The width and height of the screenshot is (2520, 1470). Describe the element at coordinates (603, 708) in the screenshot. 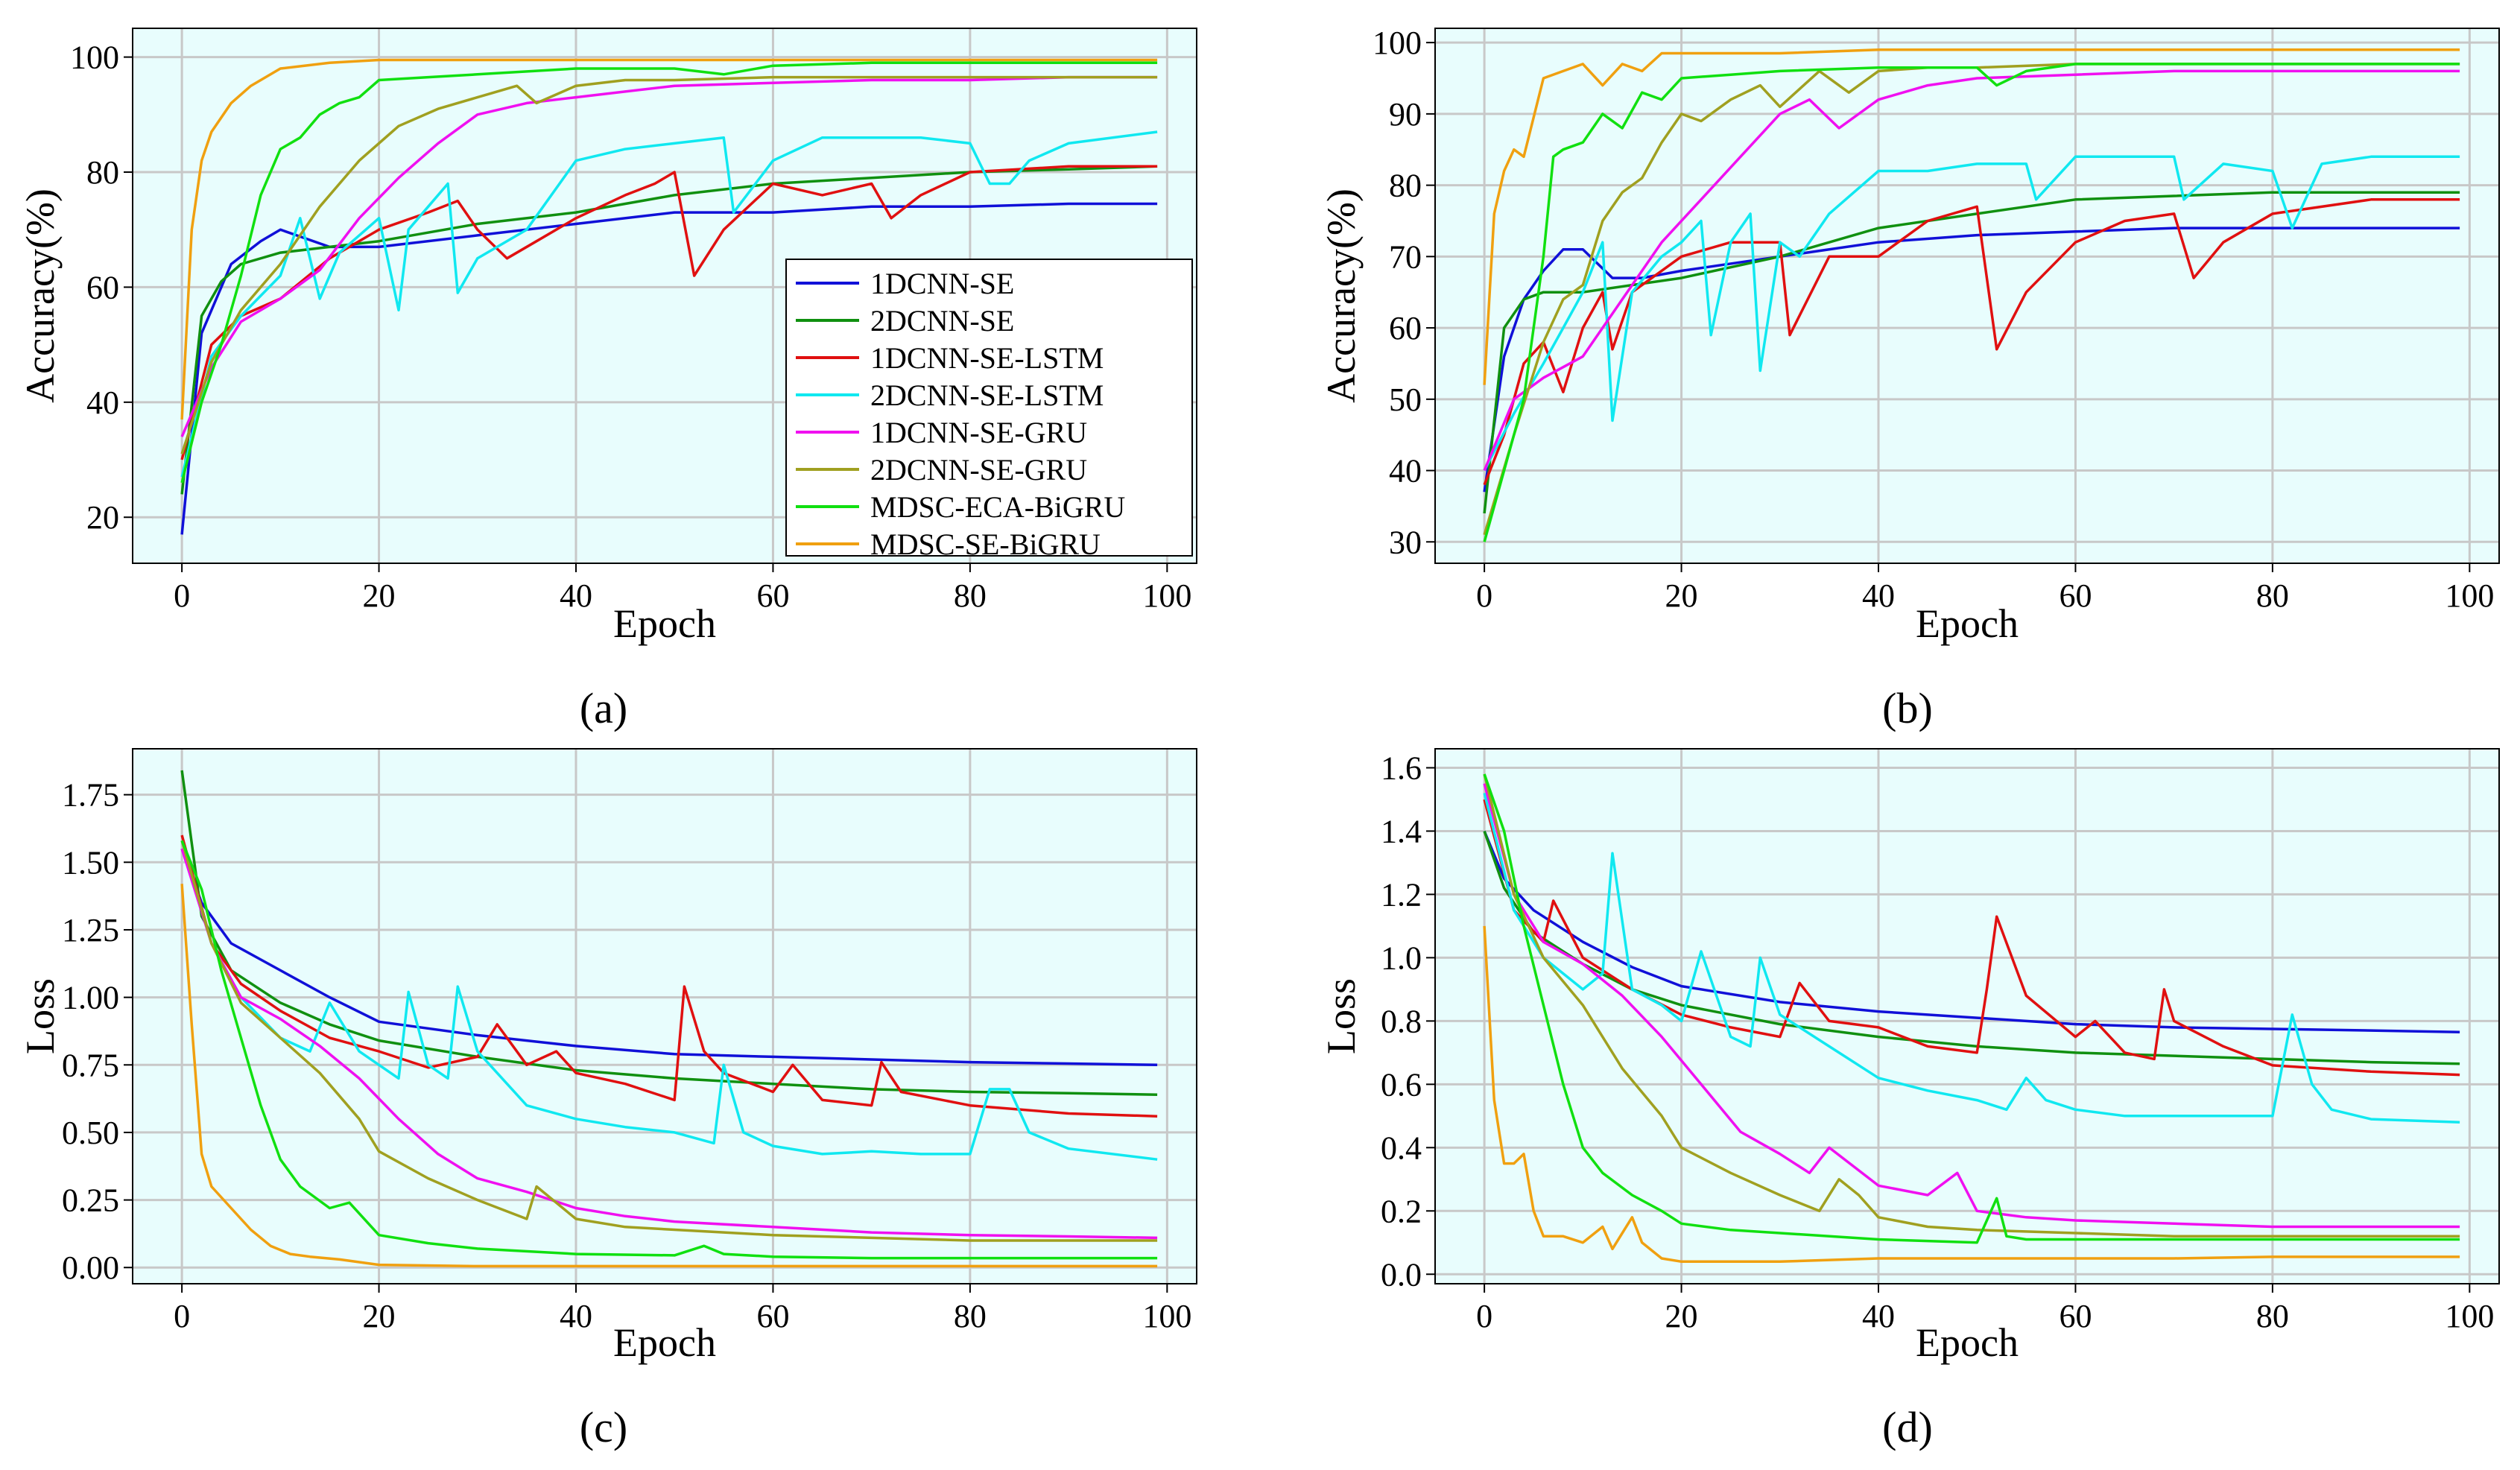

I see `panel-label: (a)` at that location.